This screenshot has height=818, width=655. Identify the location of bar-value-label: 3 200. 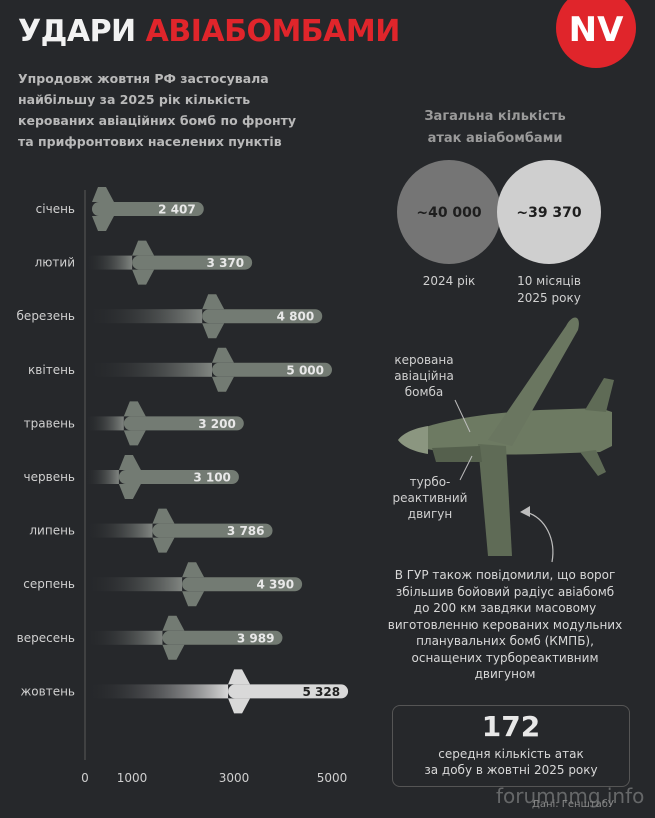
(217, 424).